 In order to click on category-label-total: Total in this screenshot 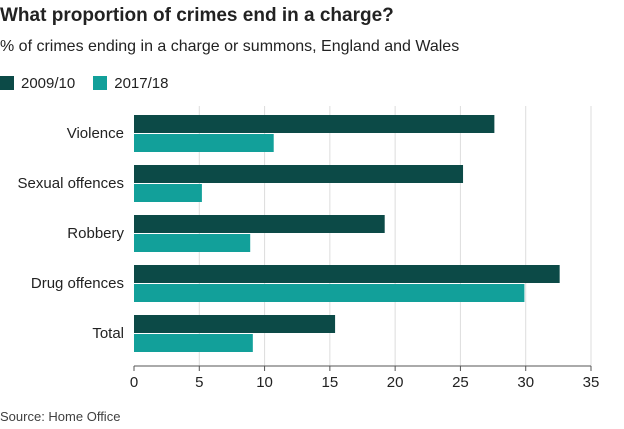, I will do `click(108, 333)`.